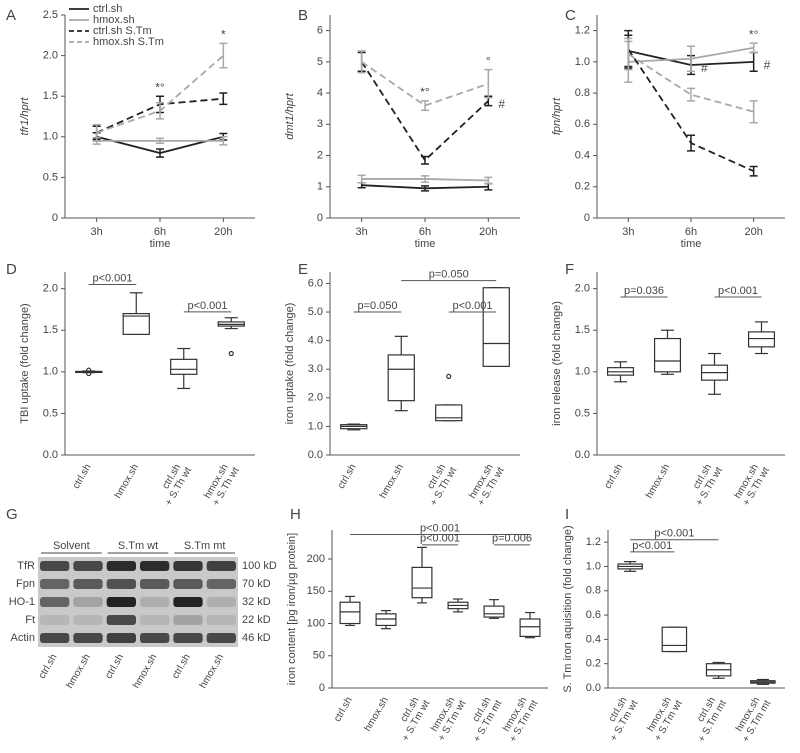  I want to click on size-label: 100 kD, so click(259, 566).